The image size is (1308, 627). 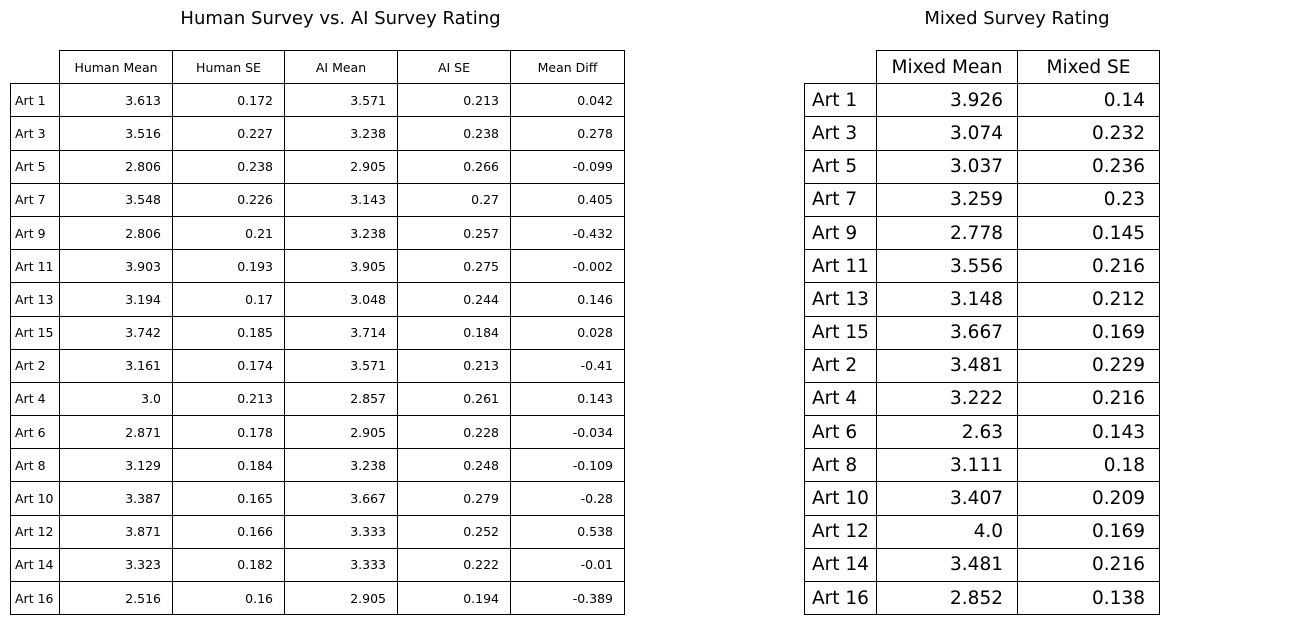 What do you see at coordinates (35, 465) in the screenshot?
I see `row-label: Art 8` at bounding box center [35, 465].